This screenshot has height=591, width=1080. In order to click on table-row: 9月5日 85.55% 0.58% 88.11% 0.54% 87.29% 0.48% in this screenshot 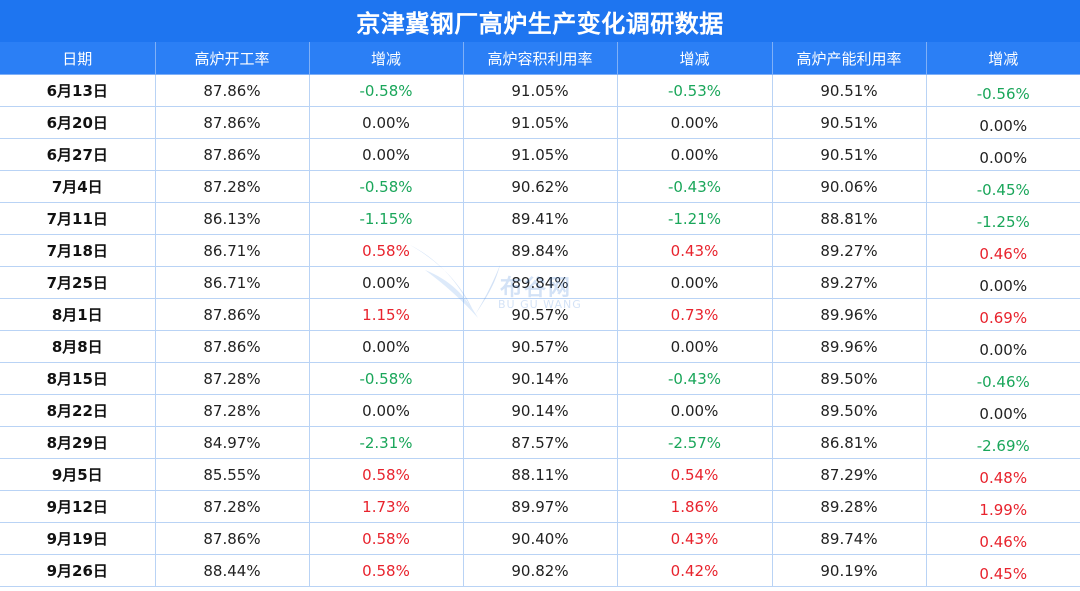, I will do `click(540, 474)`.